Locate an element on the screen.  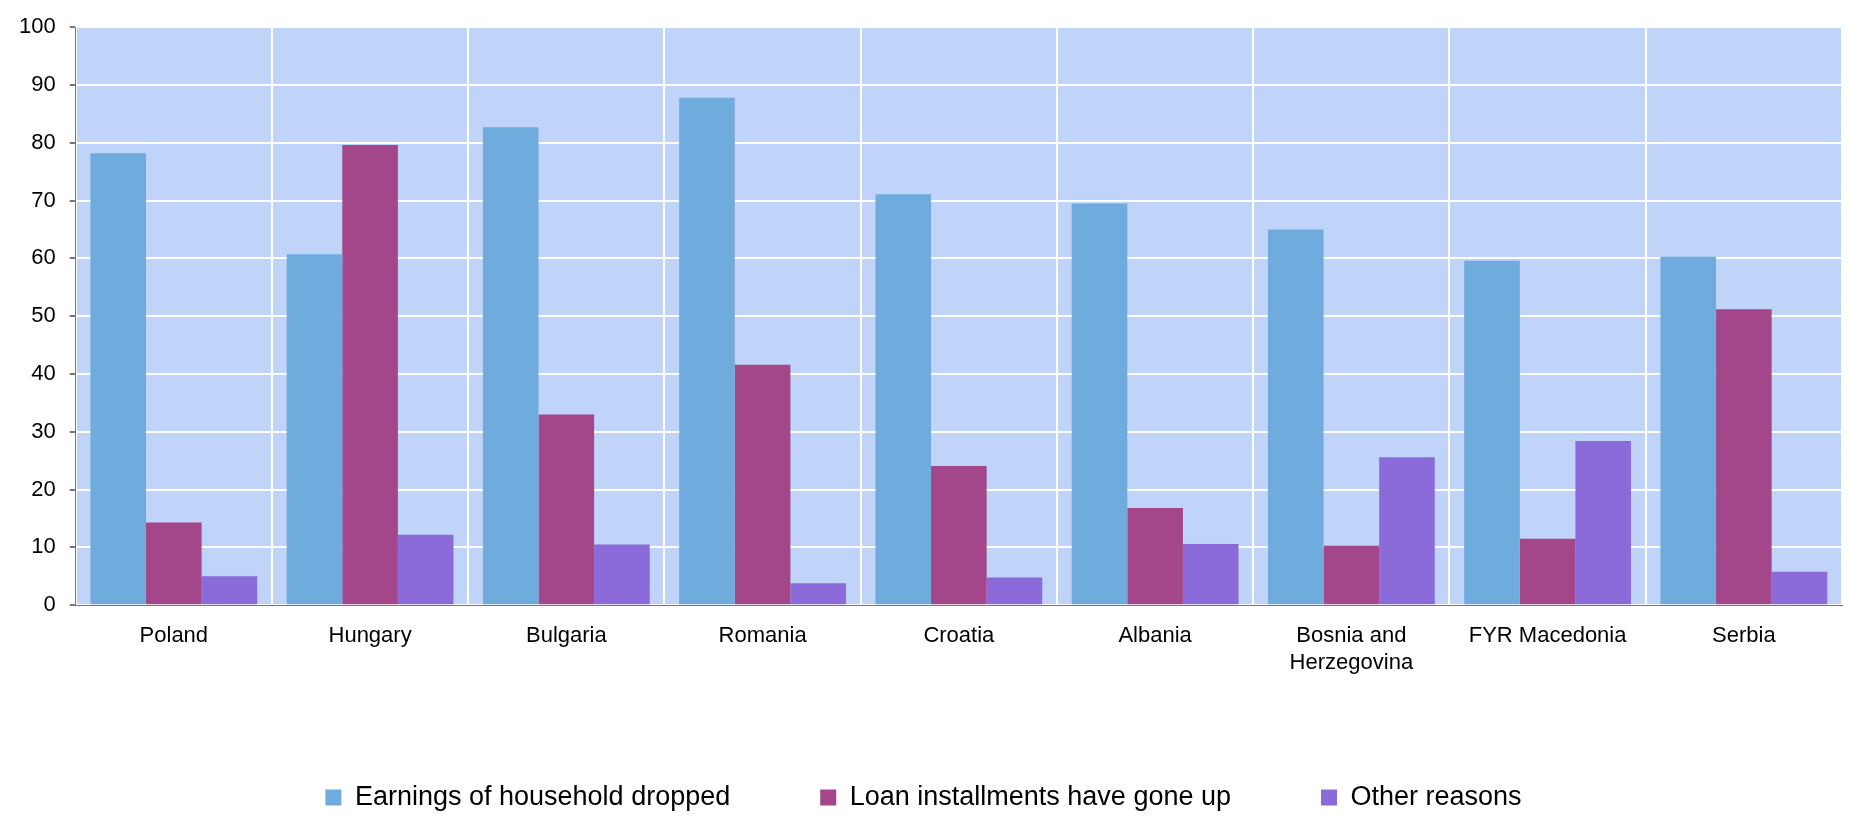
y-tick-label: 70 is located at coordinates (43, 199).